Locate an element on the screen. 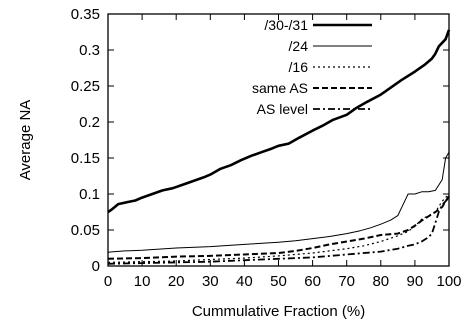 The width and height of the screenshot is (466, 328). x-tick-label: 40 is located at coordinates (244, 281).